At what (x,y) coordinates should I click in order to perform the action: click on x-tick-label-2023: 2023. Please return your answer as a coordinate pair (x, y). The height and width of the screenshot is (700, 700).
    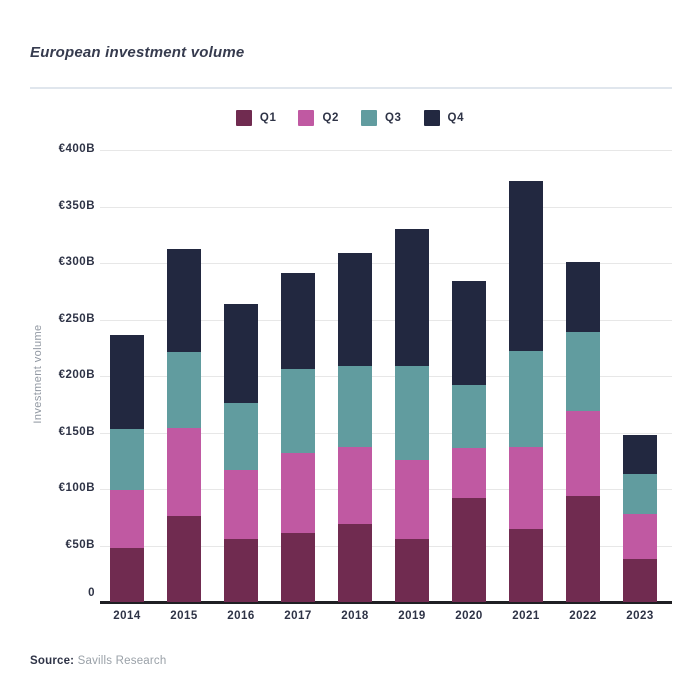
    Looking at the image, I should click on (640, 616).